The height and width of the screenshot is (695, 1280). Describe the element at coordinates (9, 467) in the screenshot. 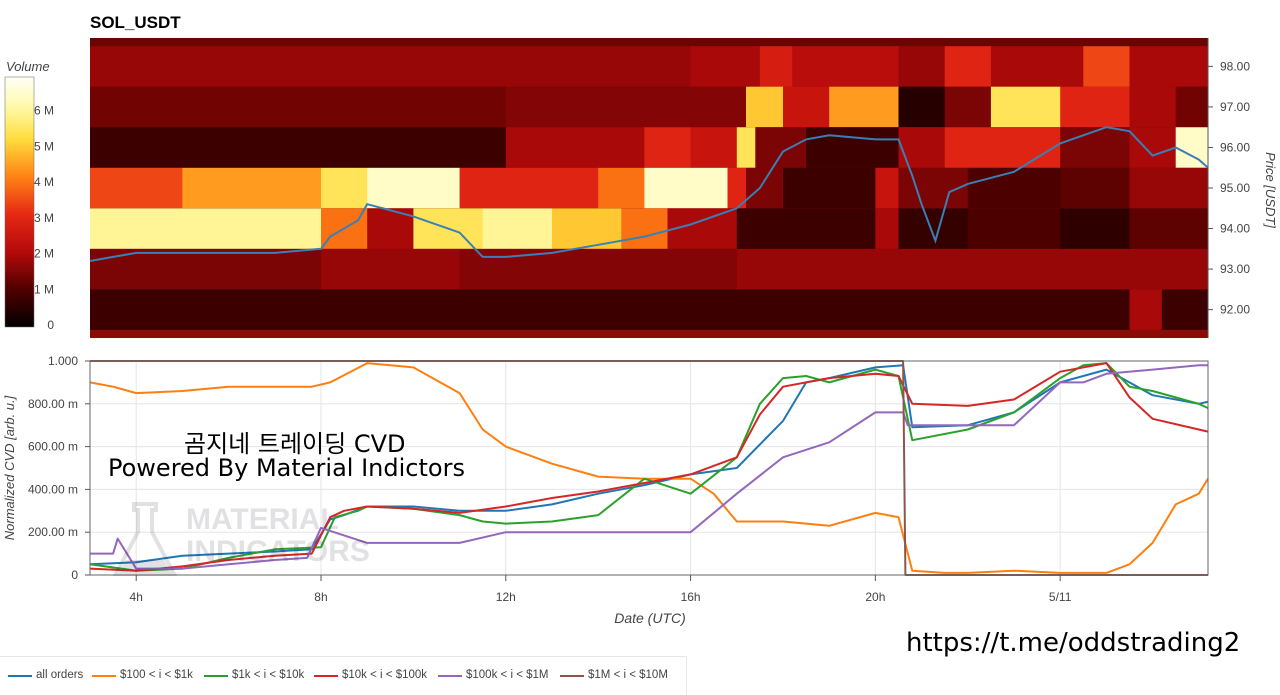

I see `cvd-y-axis-label: Normalized CVD [arb. u.]` at that location.